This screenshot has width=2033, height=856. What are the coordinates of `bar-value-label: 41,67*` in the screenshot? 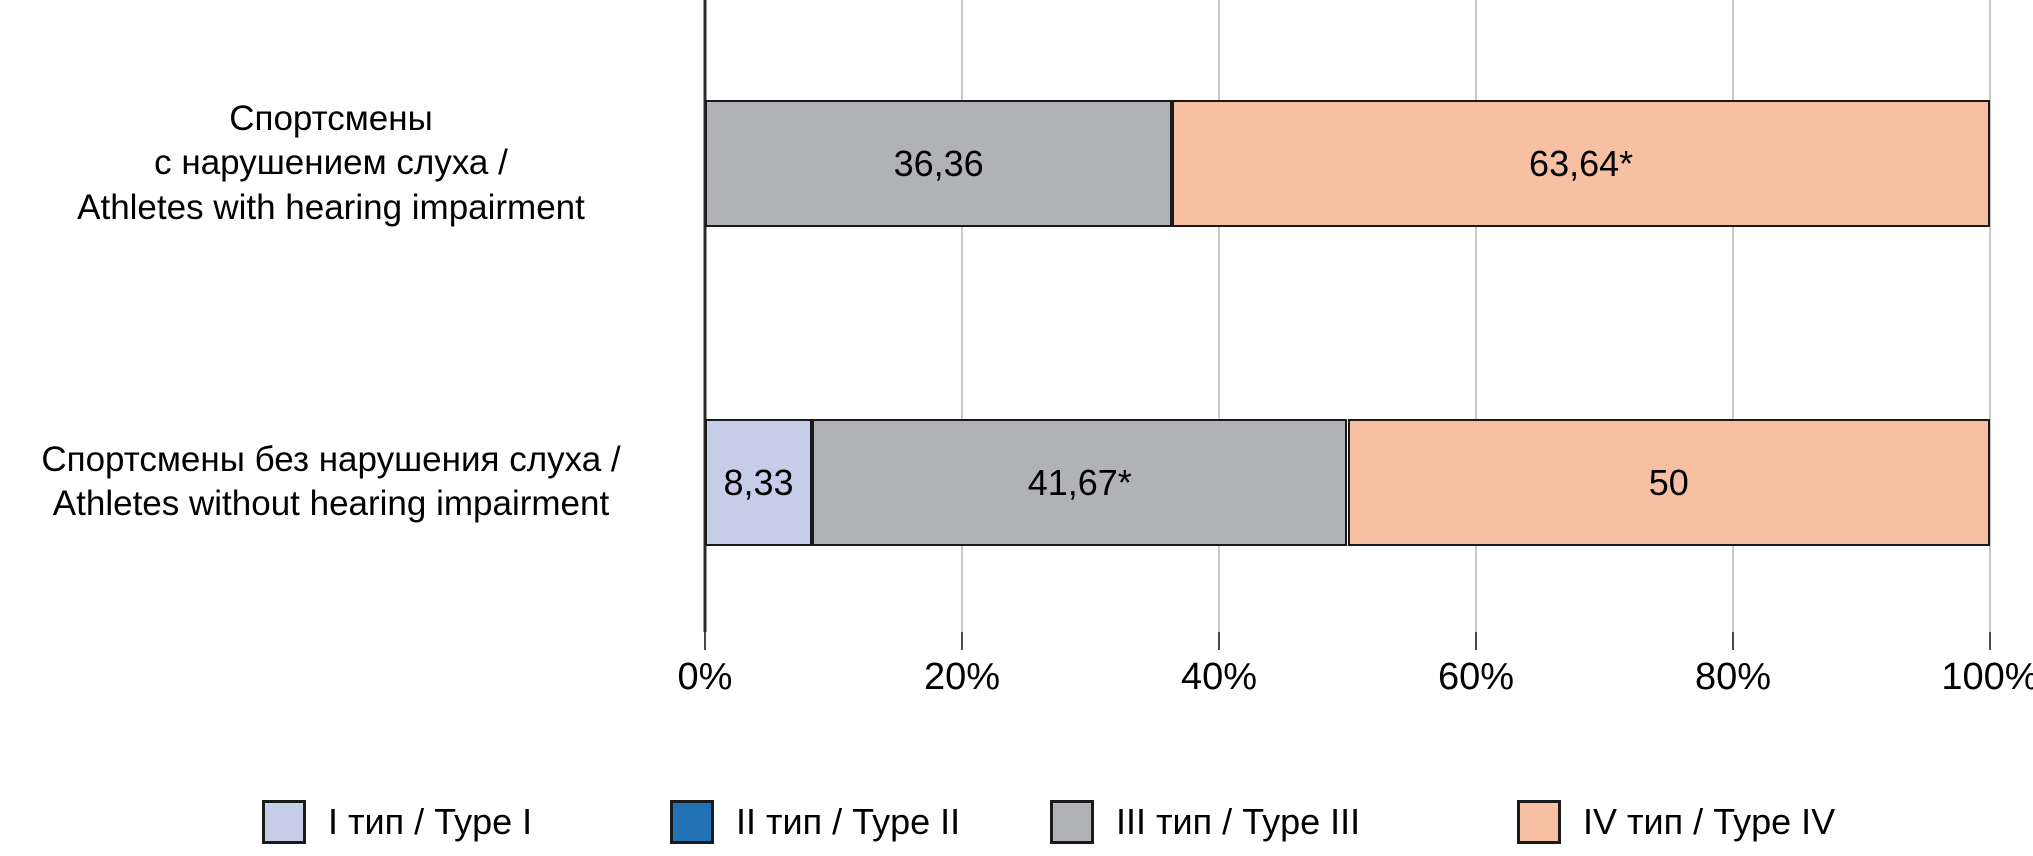 It's located at (1079, 482).